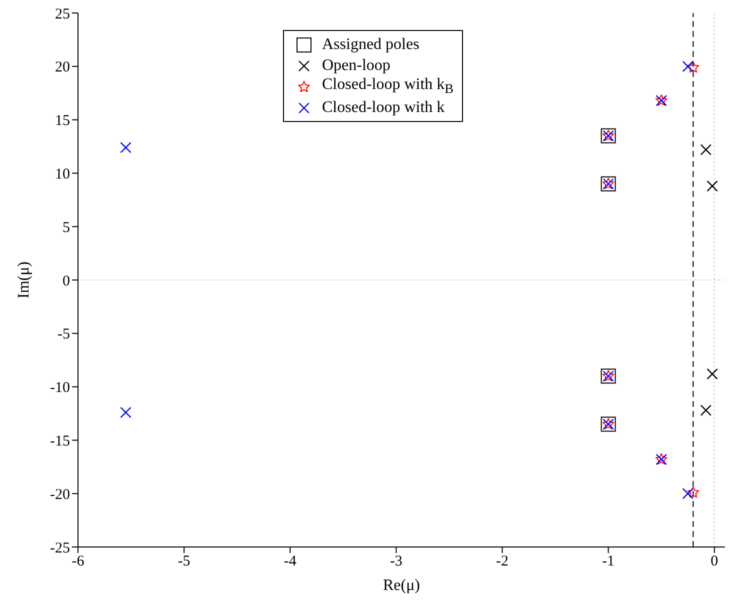  What do you see at coordinates (356, 65) in the screenshot?
I see `legend-label: Open-loop` at bounding box center [356, 65].